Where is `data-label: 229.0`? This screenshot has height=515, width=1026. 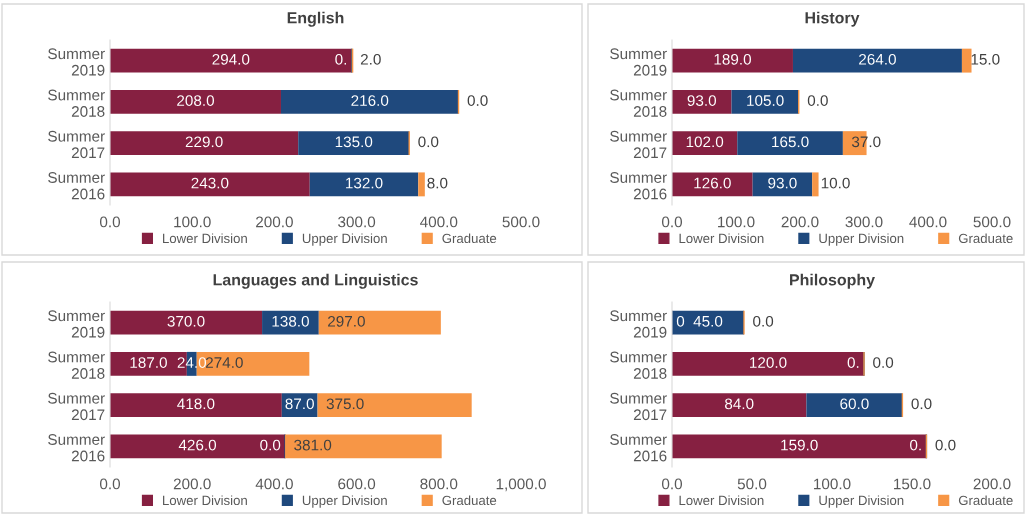 data-label: 229.0 is located at coordinates (204, 142).